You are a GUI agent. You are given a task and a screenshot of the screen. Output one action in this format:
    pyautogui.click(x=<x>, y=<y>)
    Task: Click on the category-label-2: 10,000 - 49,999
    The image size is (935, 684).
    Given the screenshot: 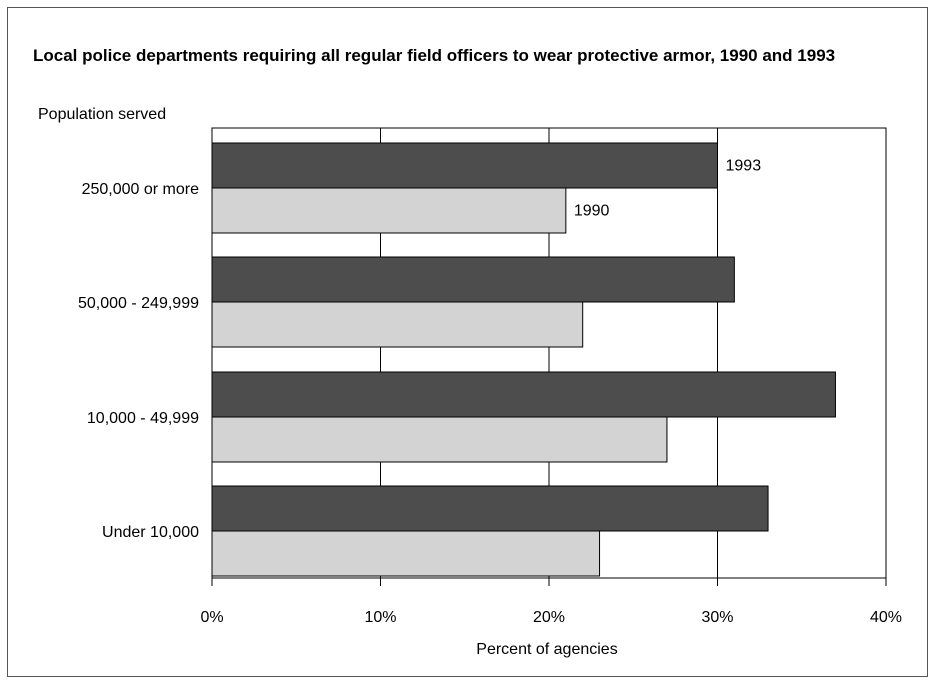 What is the action you would take?
    pyautogui.click(x=143, y=418)
    